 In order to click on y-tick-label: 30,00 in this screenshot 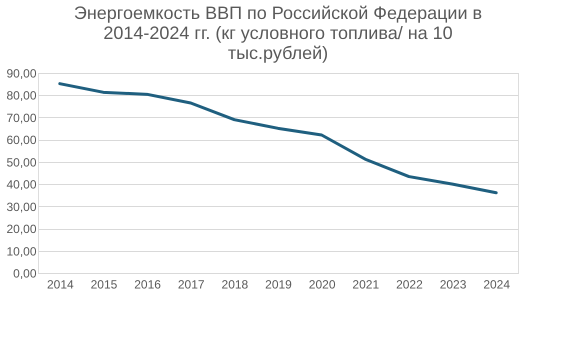, I will do `click(21, 207)`.